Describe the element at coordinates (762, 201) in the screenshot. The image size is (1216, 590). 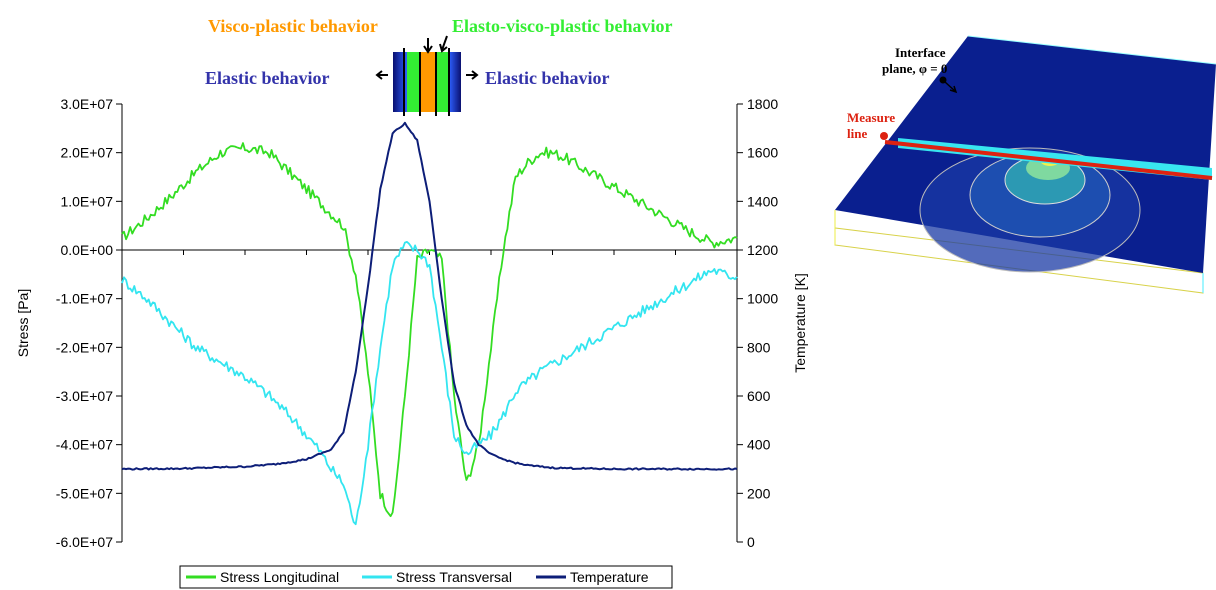
I see `y-tick-label-right: 1400` at that location.